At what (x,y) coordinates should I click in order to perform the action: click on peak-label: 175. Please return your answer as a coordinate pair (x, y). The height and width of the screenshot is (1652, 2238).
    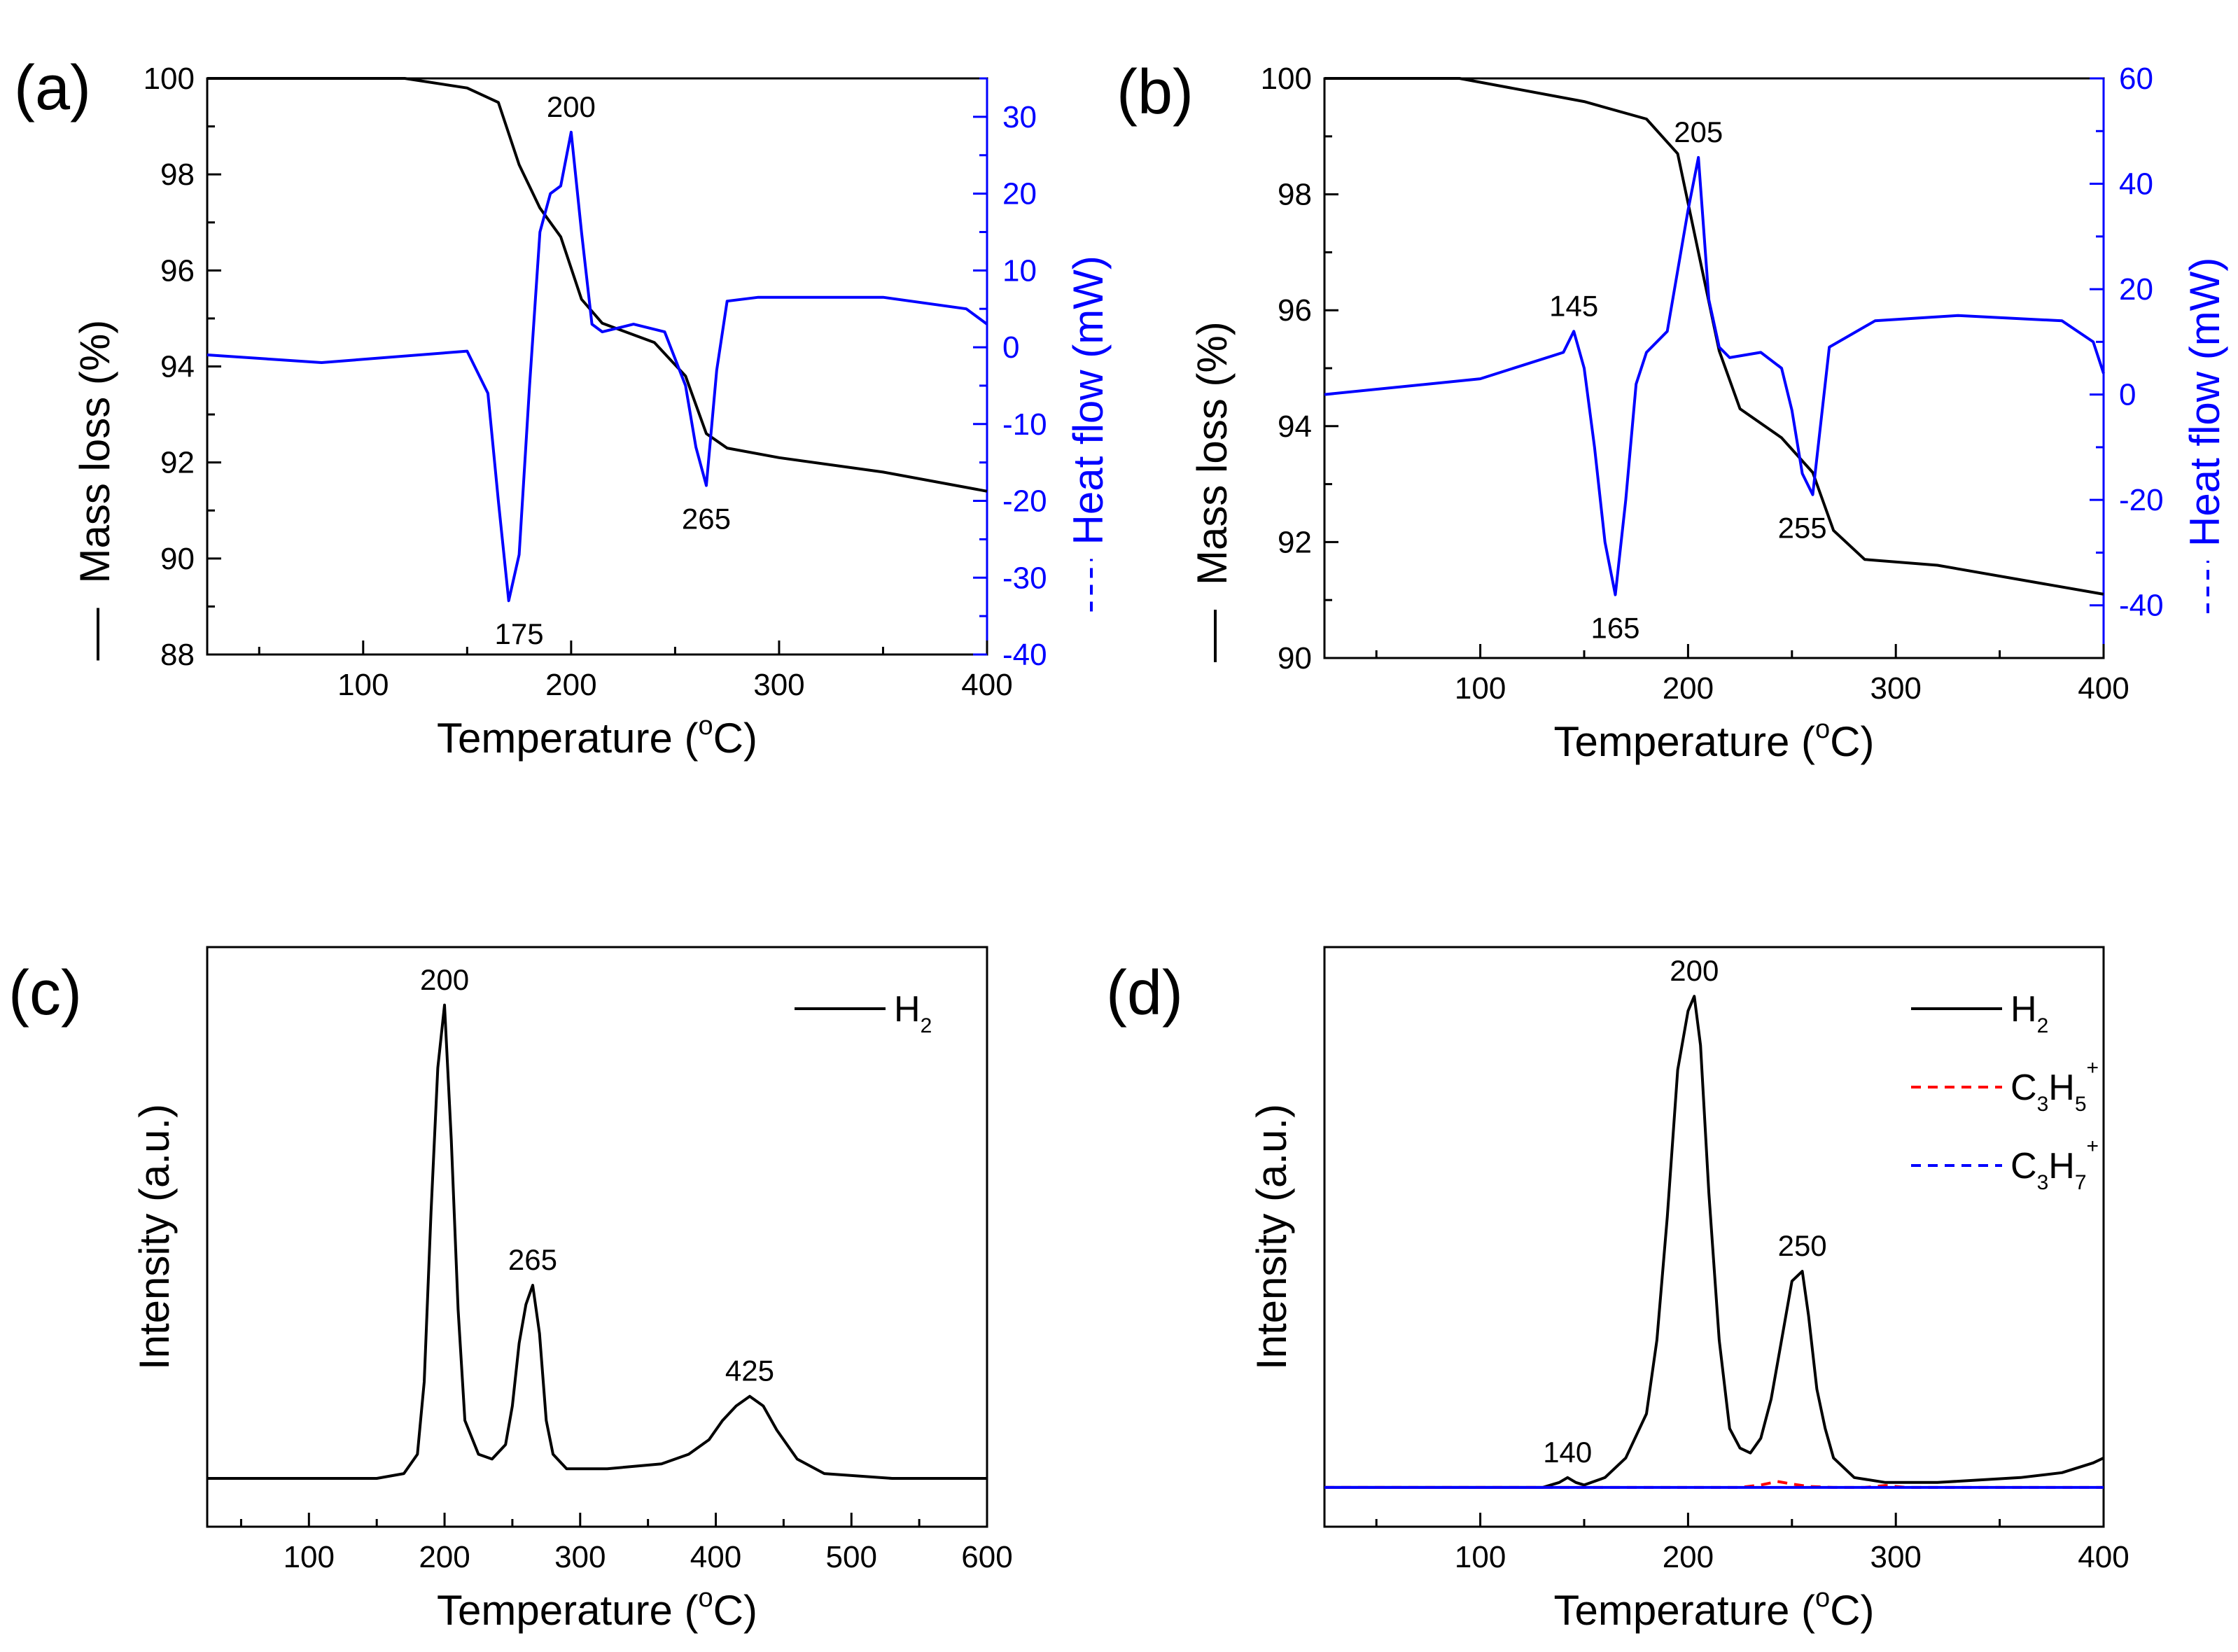
    Looking at the image, I should click on (519, 633).